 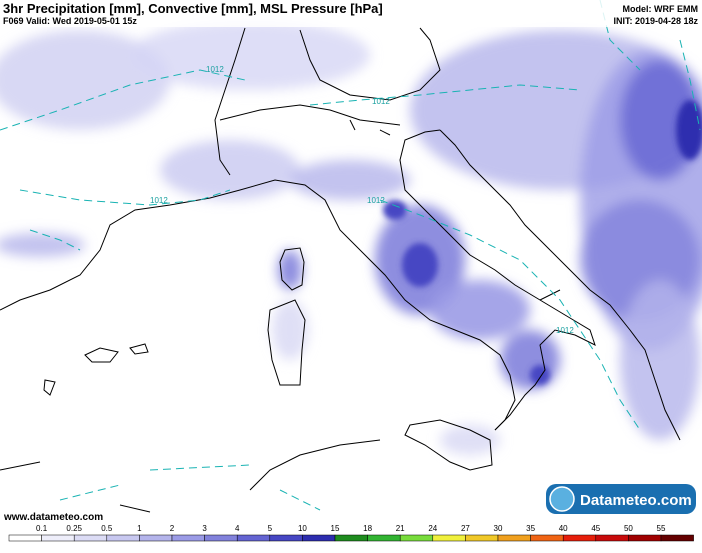 What do you see at coordinates (302, 528) in the screenshot?
I see `colorbar-label: 10` at bounding box center [302, 528].